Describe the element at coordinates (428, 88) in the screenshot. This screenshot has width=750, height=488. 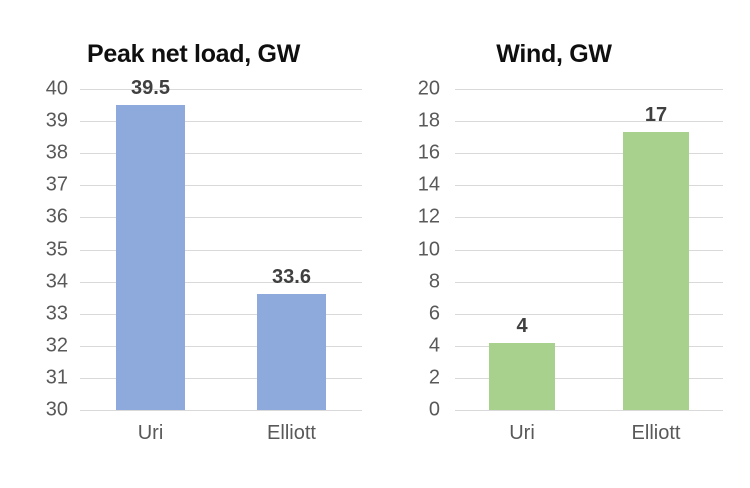
I see `y-tick-label: 20` at that location.